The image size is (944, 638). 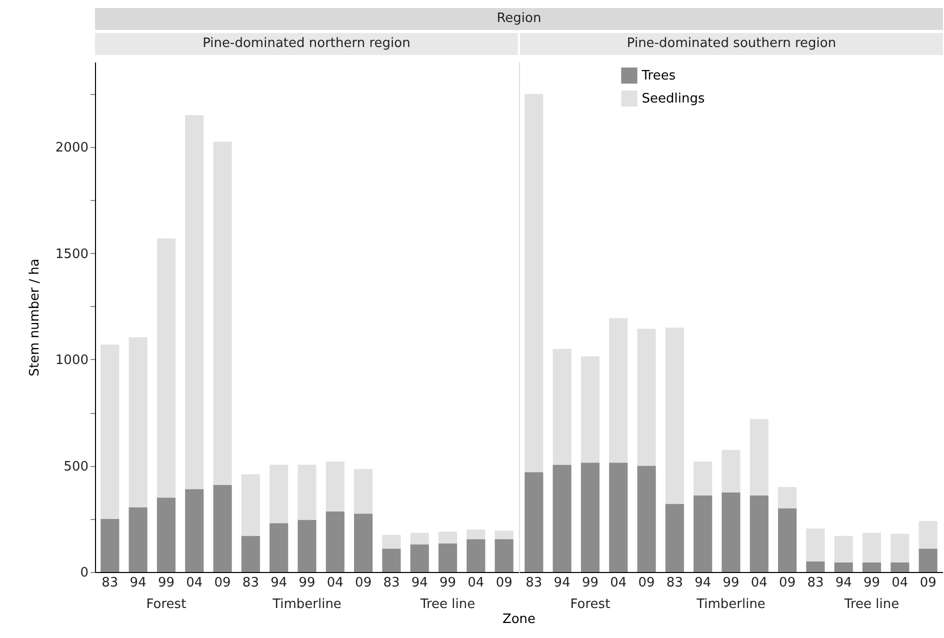 What do you see at coordinates (673, 99) in the screenshot?
I see `legend-label: Seedlings` at bounding box center [673, 99].